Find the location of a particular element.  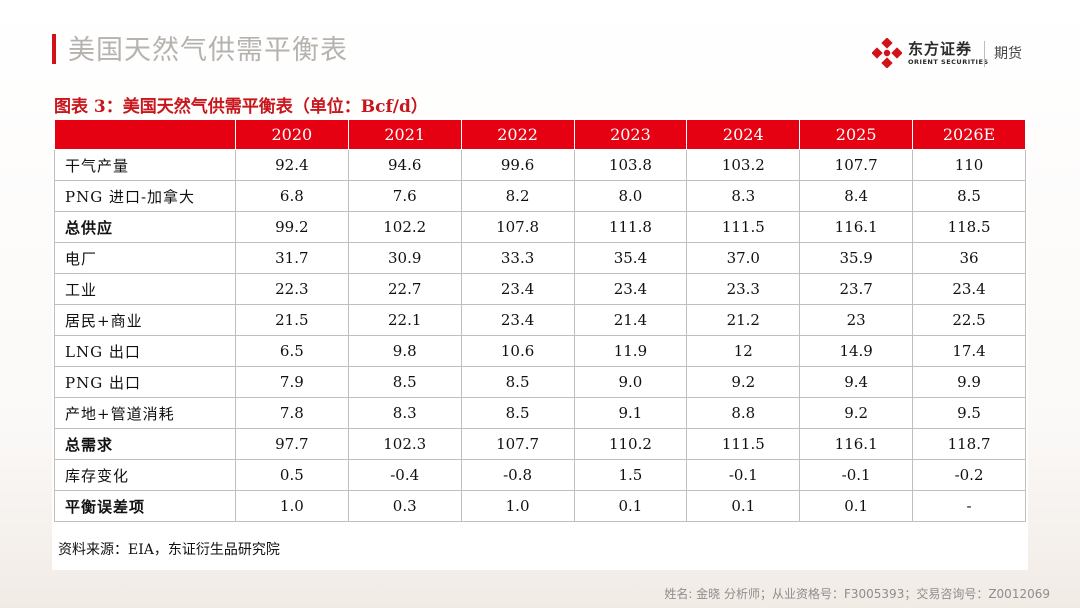

table-cell: 8.0 is located at coordinates (630, 196).